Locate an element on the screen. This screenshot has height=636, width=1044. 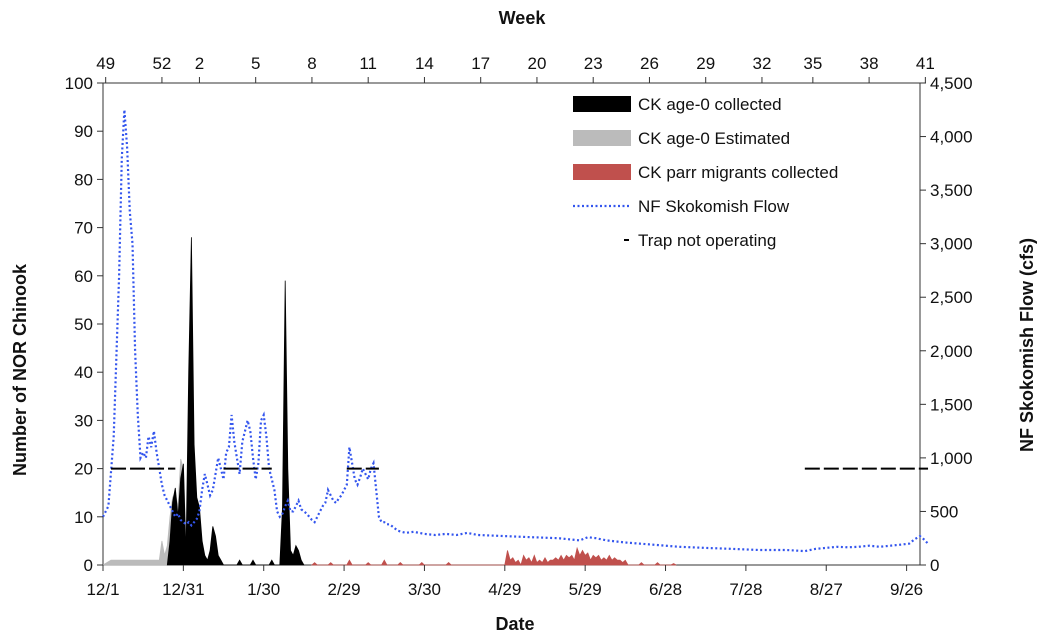
series-ck-parr-migrants-collected is located at coordinates (493, 556).